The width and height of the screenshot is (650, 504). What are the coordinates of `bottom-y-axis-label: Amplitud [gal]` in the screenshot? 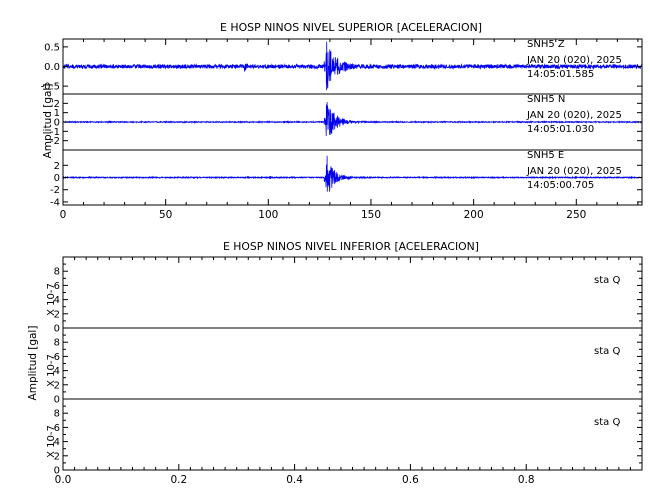 It's located at (33, 363).